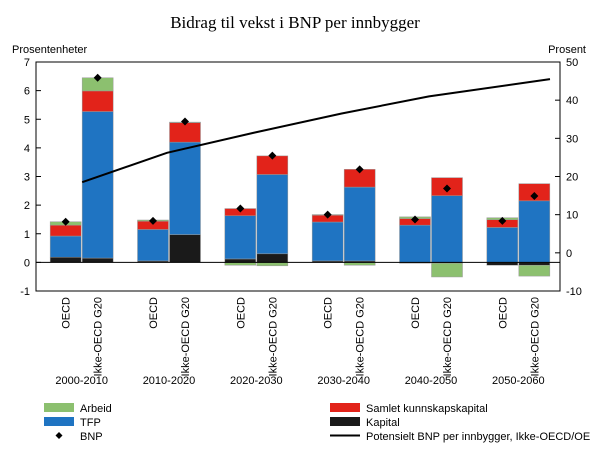 This screenshot has width=590, height=456. I want to click on legend-label: Kapital, so click(383, 423).